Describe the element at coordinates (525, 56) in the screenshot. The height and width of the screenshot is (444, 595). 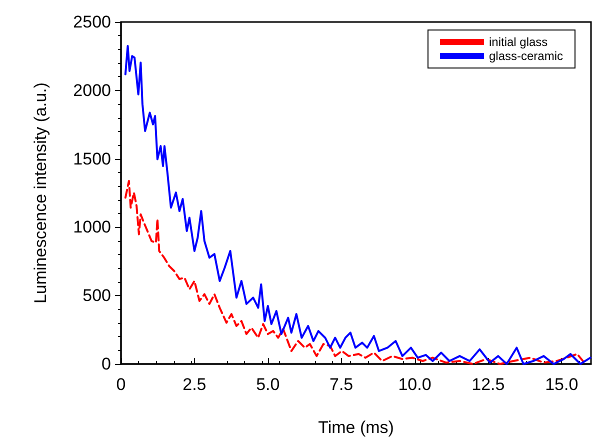
I see `legend-label: glass-ceramic` at that location.